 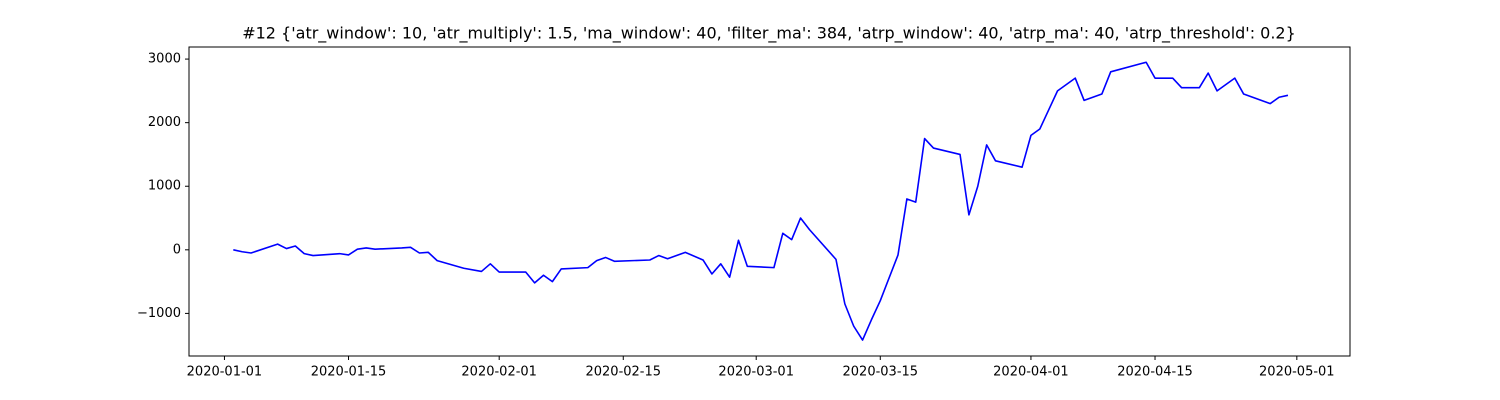 I want to click on x-tick-label: 2020-03-15, so click(x=881, y=372).